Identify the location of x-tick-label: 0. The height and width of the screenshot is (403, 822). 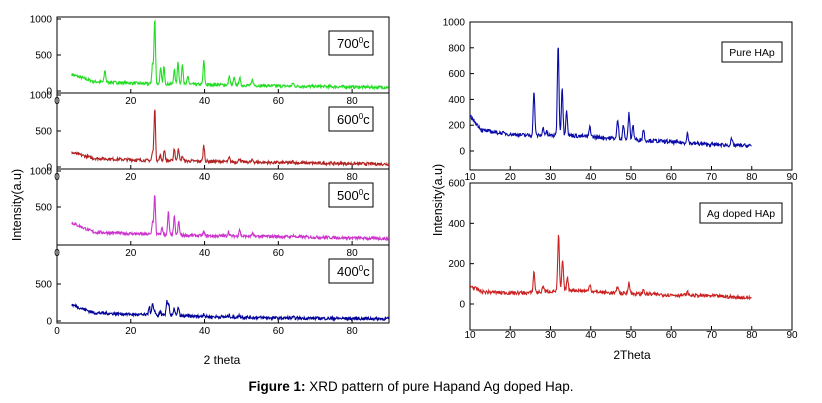
(57, 331).